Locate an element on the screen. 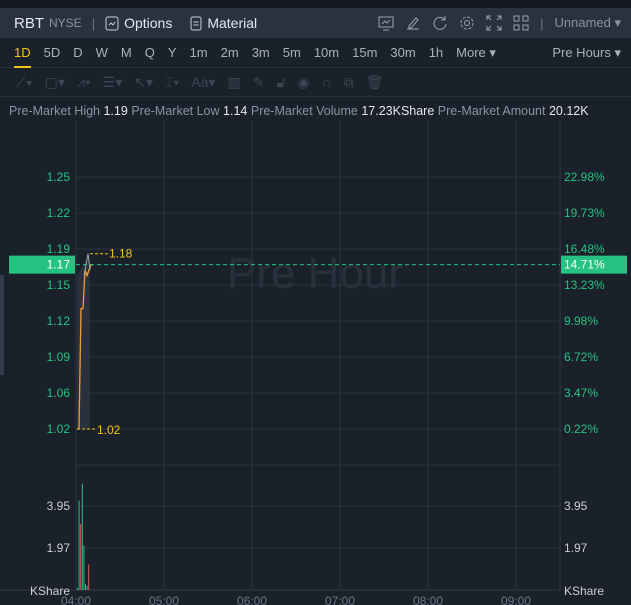 This screenshot has height=605, width=631. magnet-icon: ∩ is located at coordinates (326, 82).